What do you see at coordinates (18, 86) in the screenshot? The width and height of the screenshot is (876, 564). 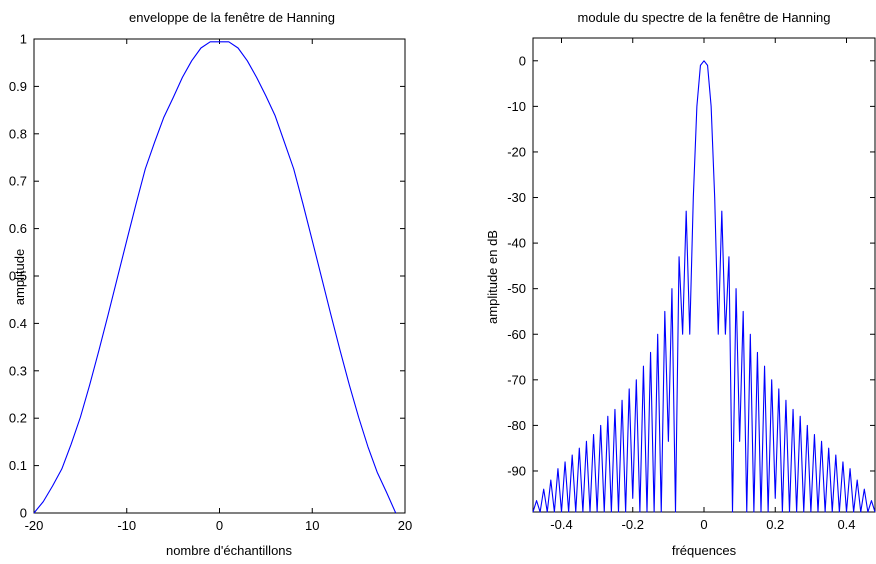 I see `y-tick-label: 0.9` at bounding box center [18, 86].